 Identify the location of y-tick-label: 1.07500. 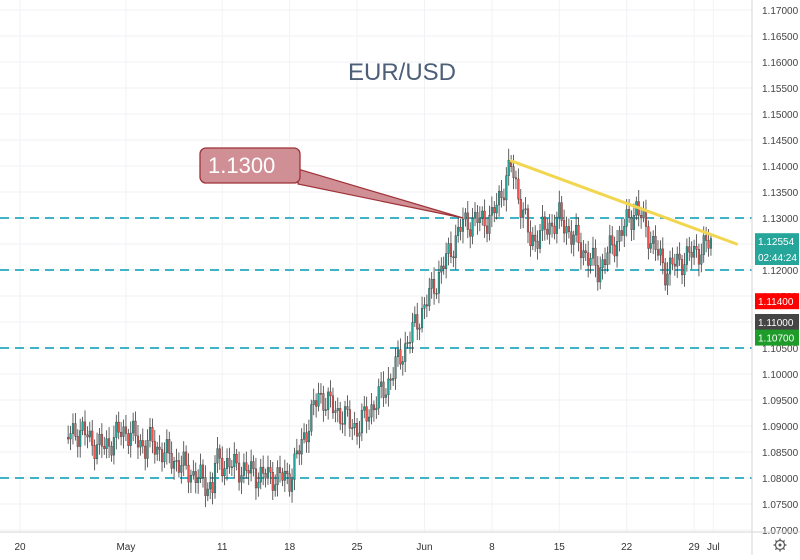
(780, 505).